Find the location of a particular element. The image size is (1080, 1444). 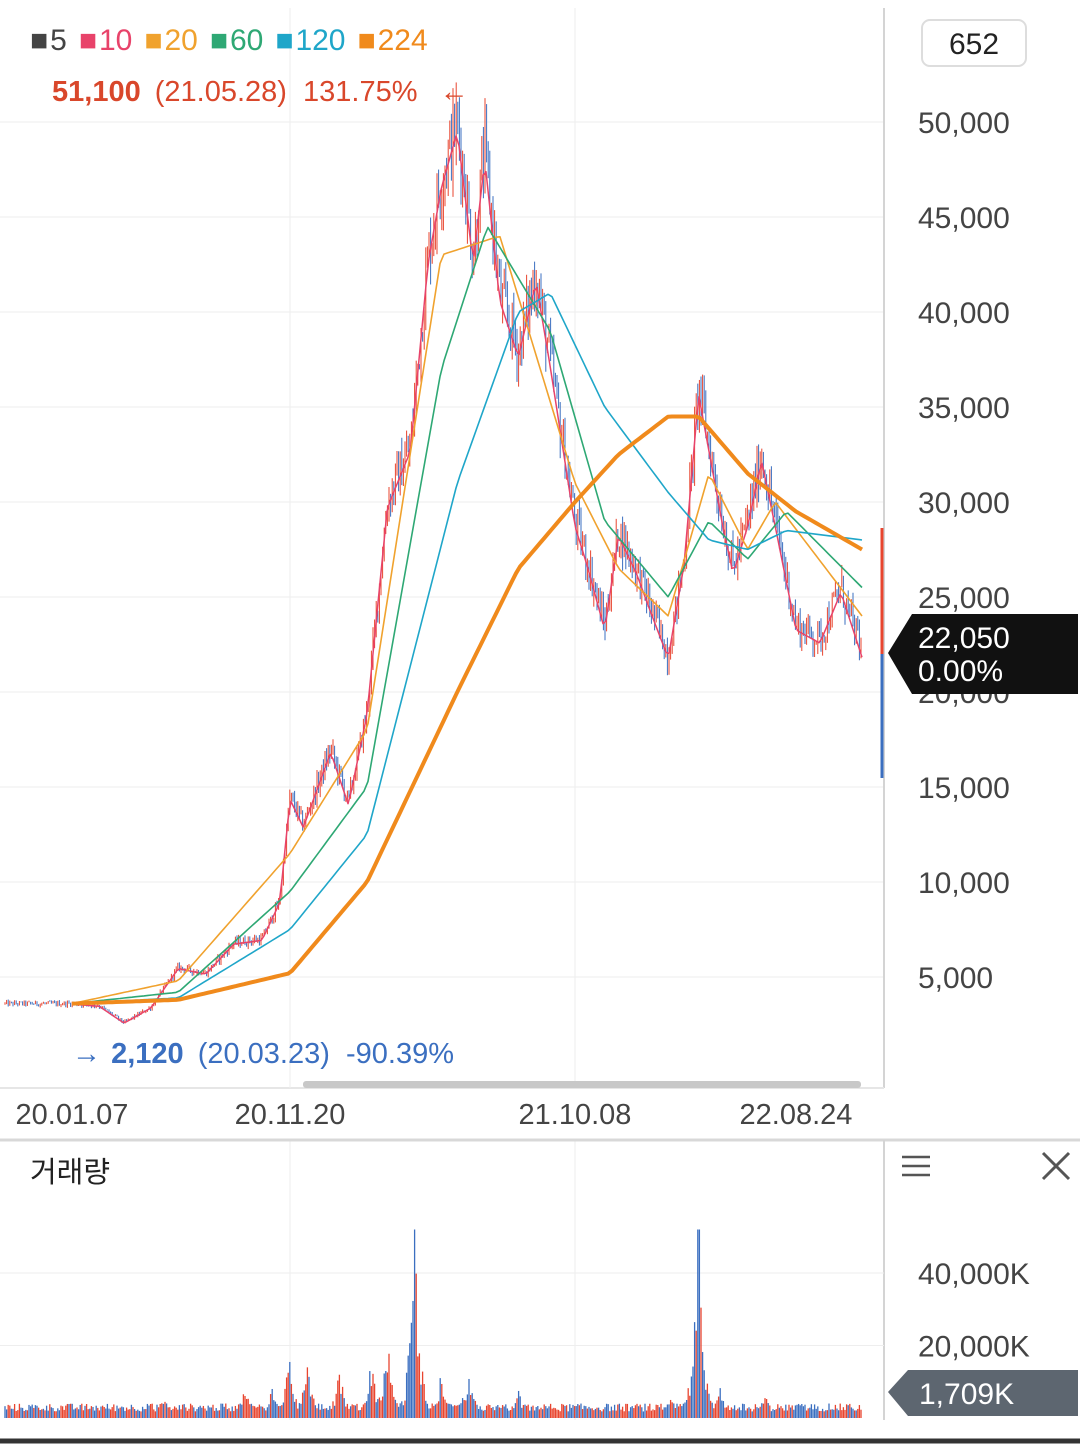

ma-legend-label-120: 120 is located at coordinates (320, 40).